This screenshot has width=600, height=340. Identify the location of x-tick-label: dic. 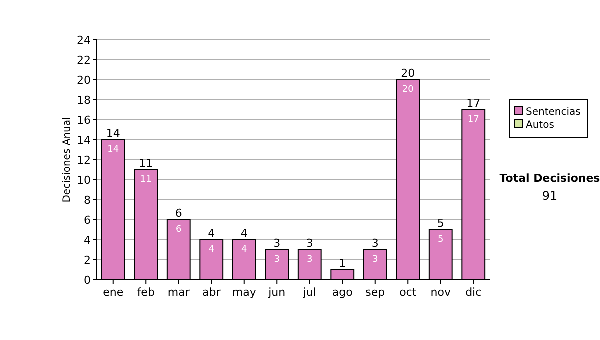
(474, 292).